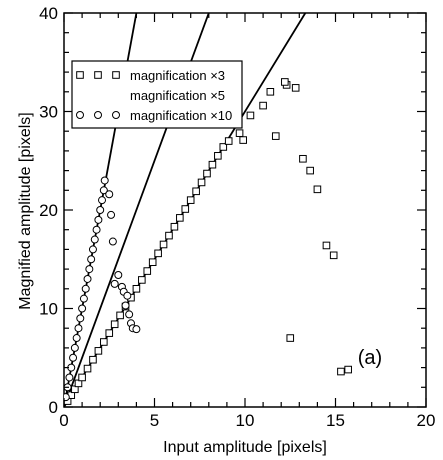 The image size is (443, 460). I want to click on x-tick-label: 15, so click(335, 420).